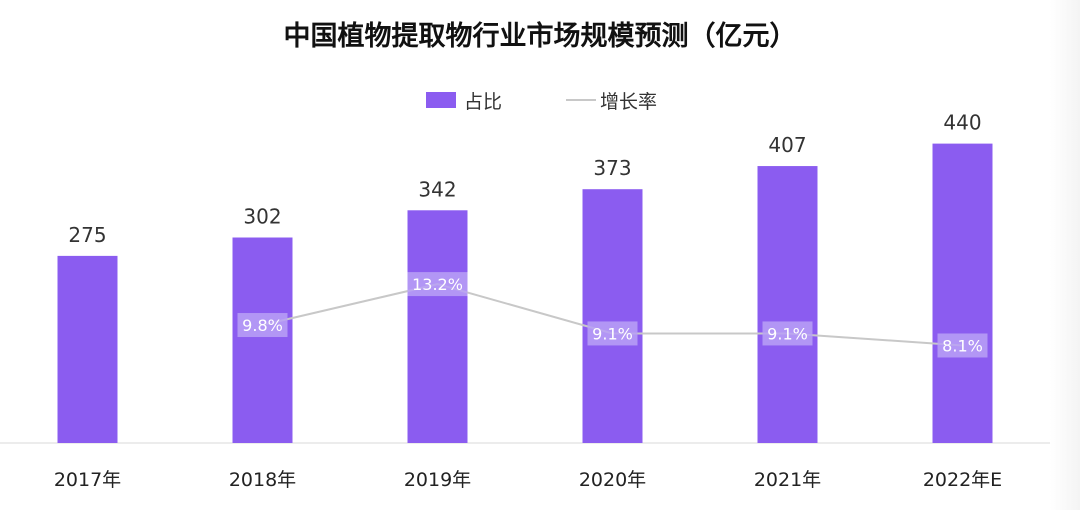 This screenshot has height=510, width=1080. I want to click on legend: 占比 增长率, so click(540, 100).